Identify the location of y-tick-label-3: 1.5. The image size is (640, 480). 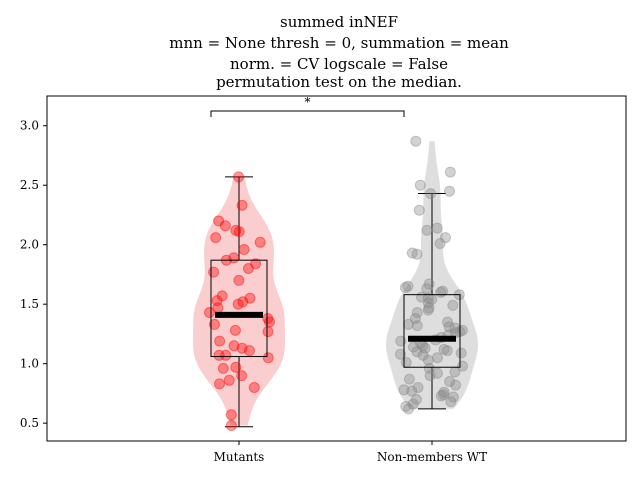
(29, 304).